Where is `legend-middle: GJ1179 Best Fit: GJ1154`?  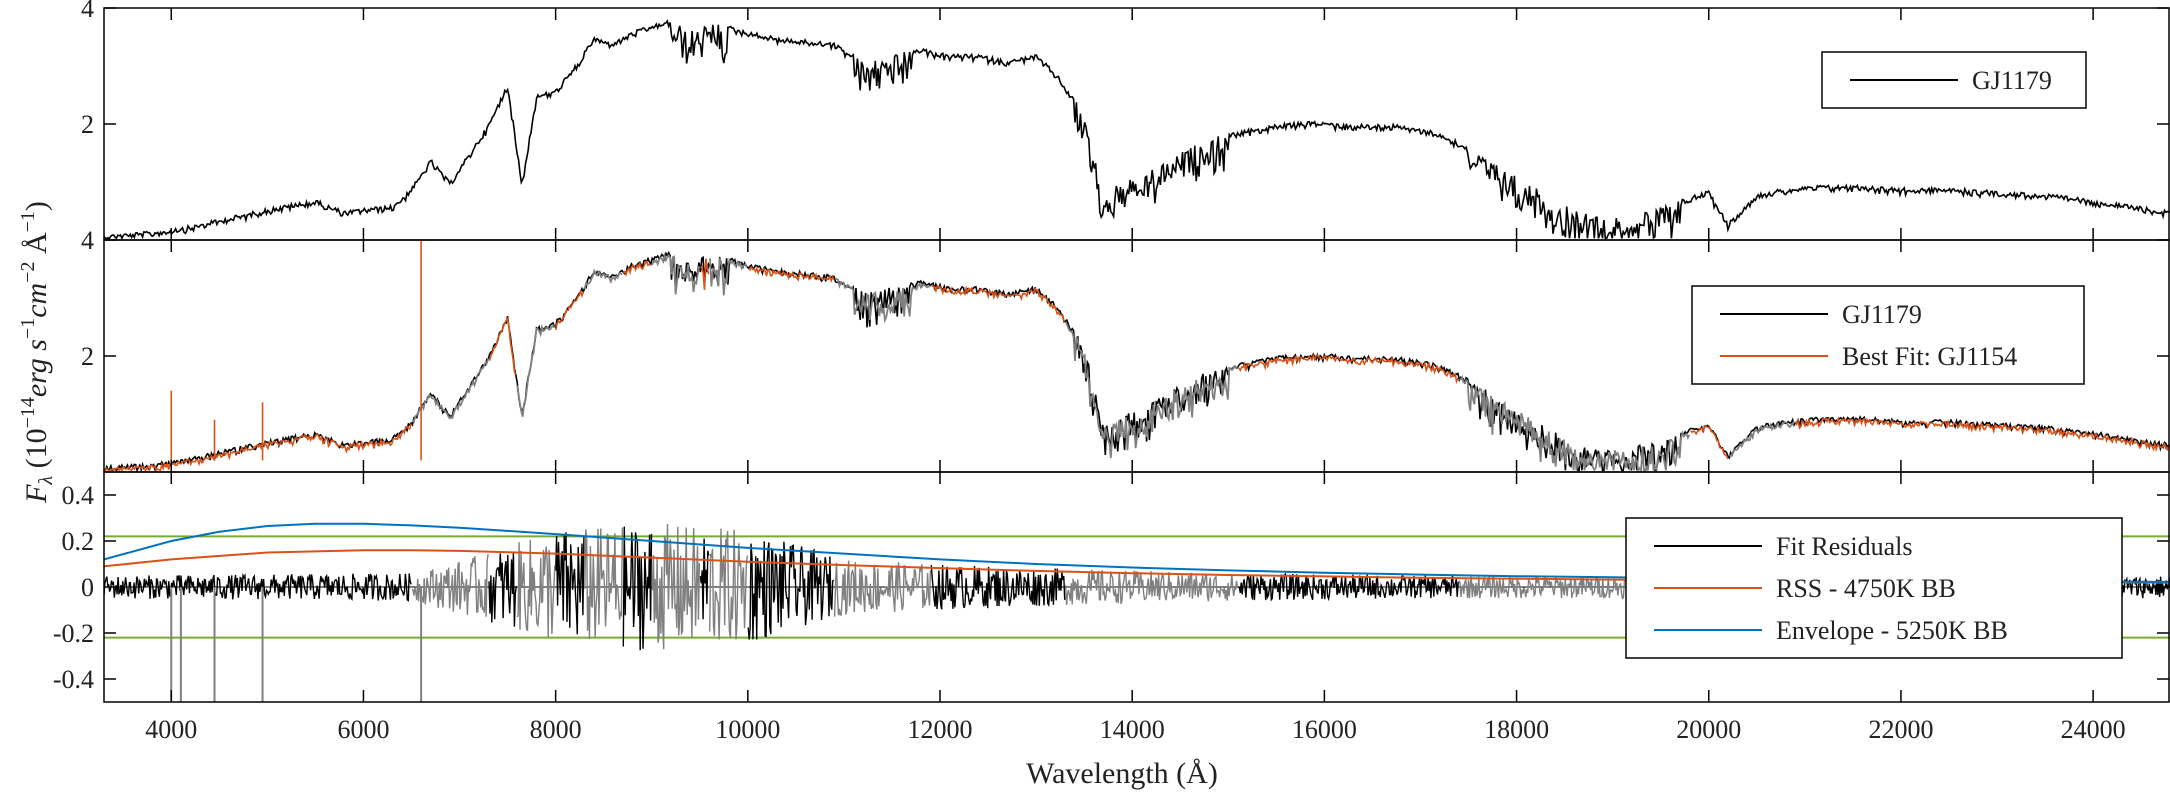
legend-middle: GJ1179 Best Fit: GJ1154 is located at coordinates (1888, 335).